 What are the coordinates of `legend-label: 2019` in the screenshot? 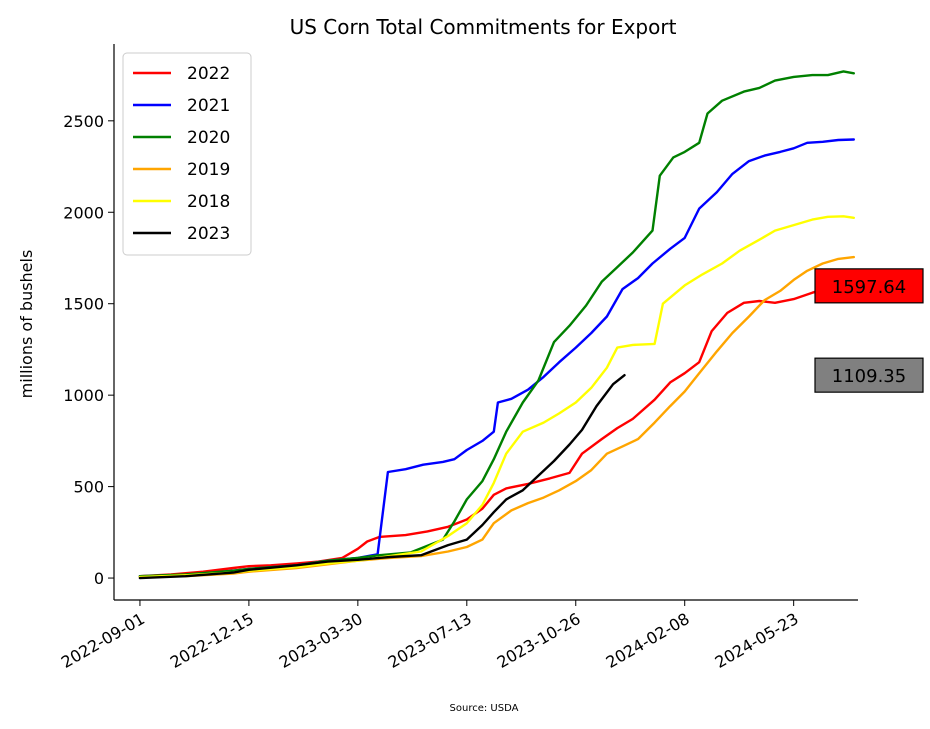 It's located at (208, 170).